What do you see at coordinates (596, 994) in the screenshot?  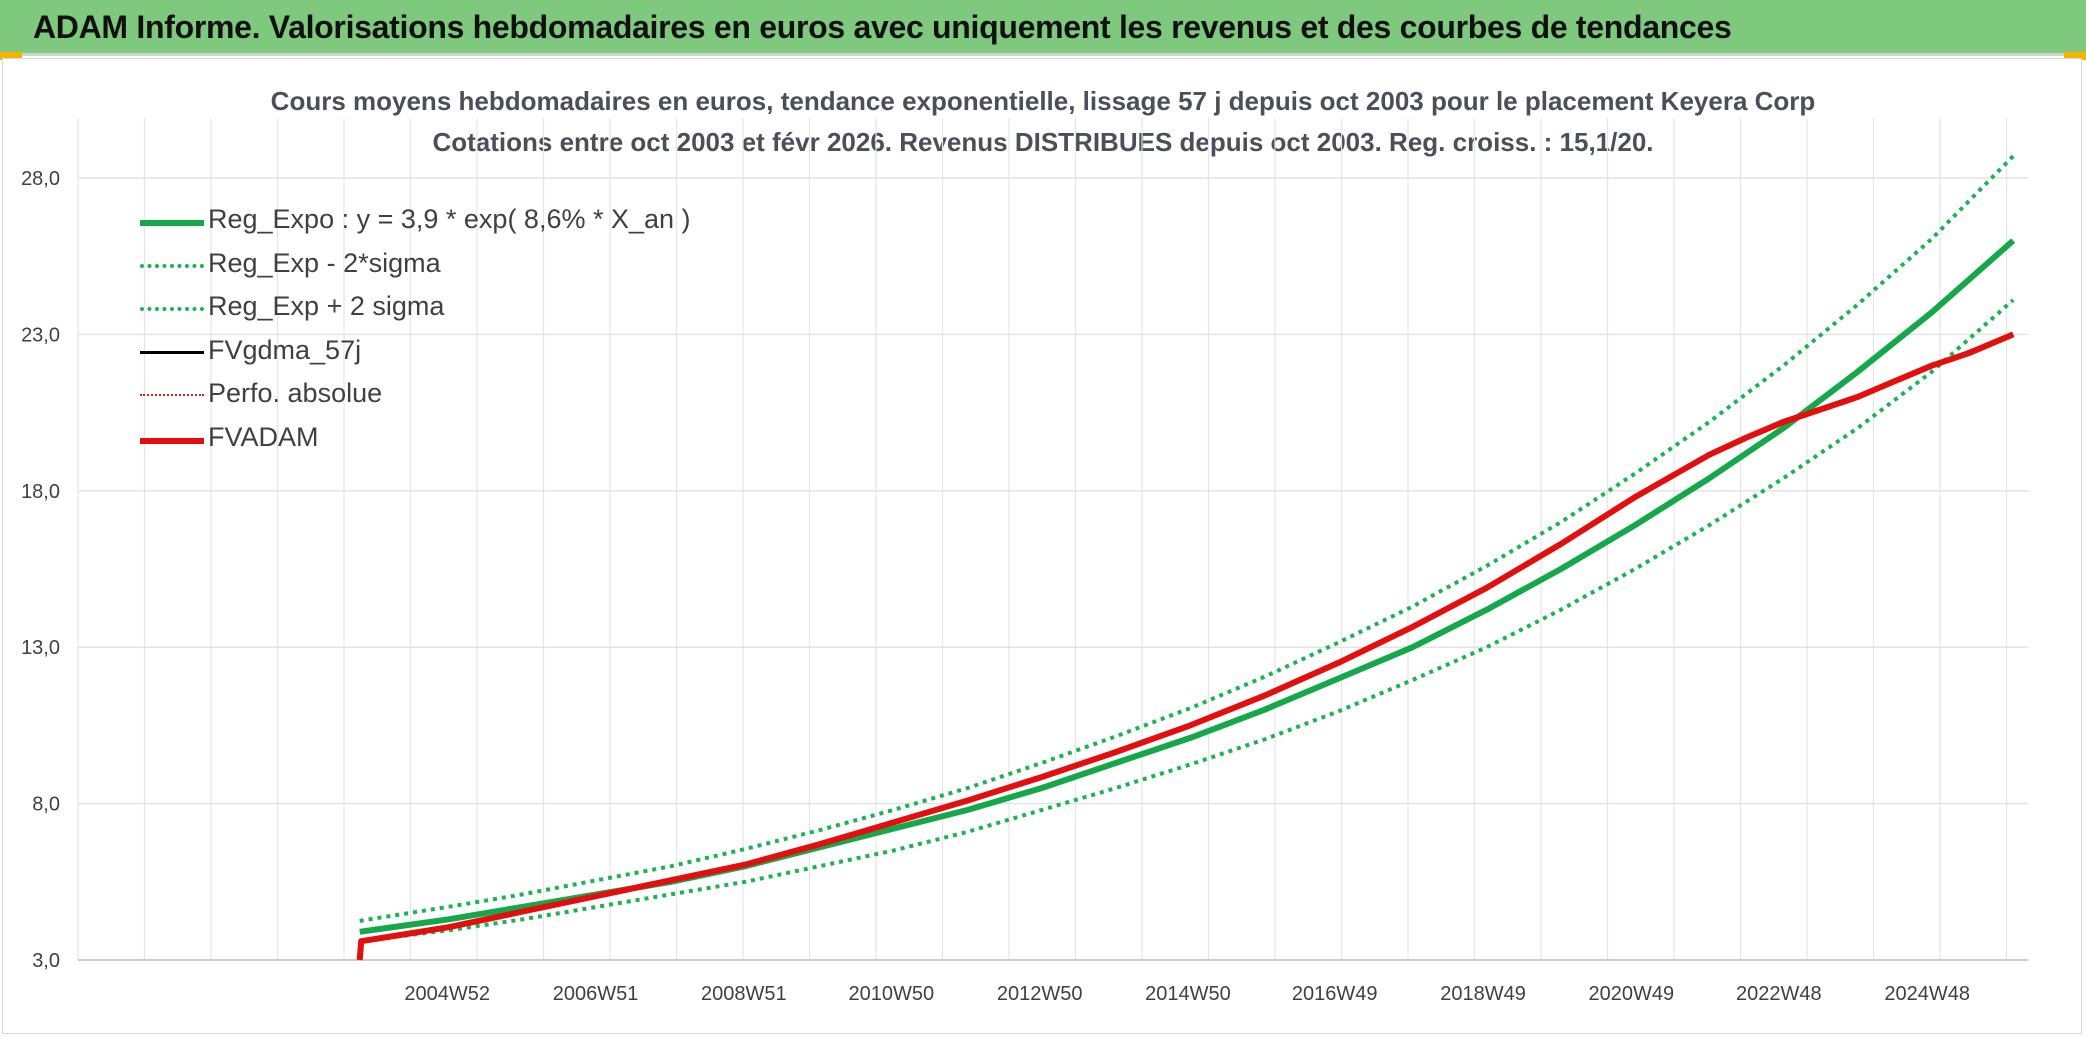 I see `x-tick-label: 2006W51` at bounding box center [596, 994].